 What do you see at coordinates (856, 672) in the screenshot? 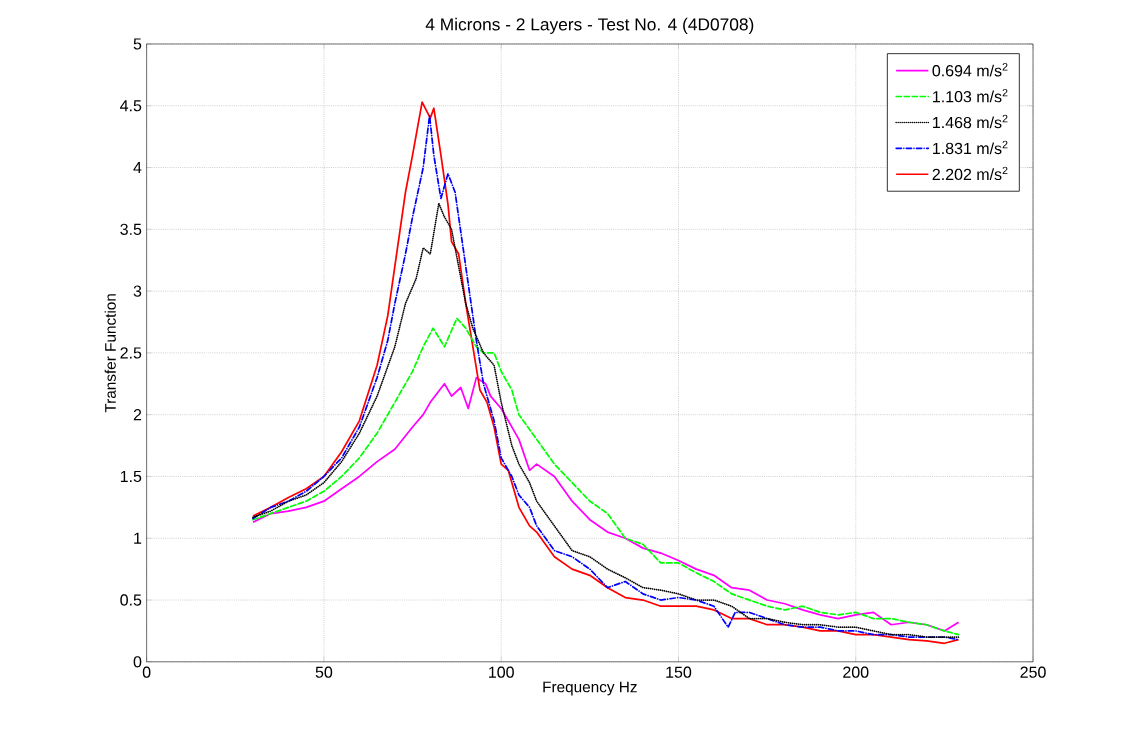
I see `x-tick-label: 200` at bounding box center [856, 672].